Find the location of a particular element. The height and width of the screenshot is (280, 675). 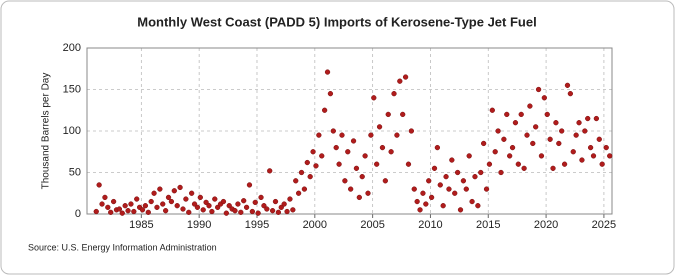

x-tick-label: 2020 is located at coordinates (546, 225).